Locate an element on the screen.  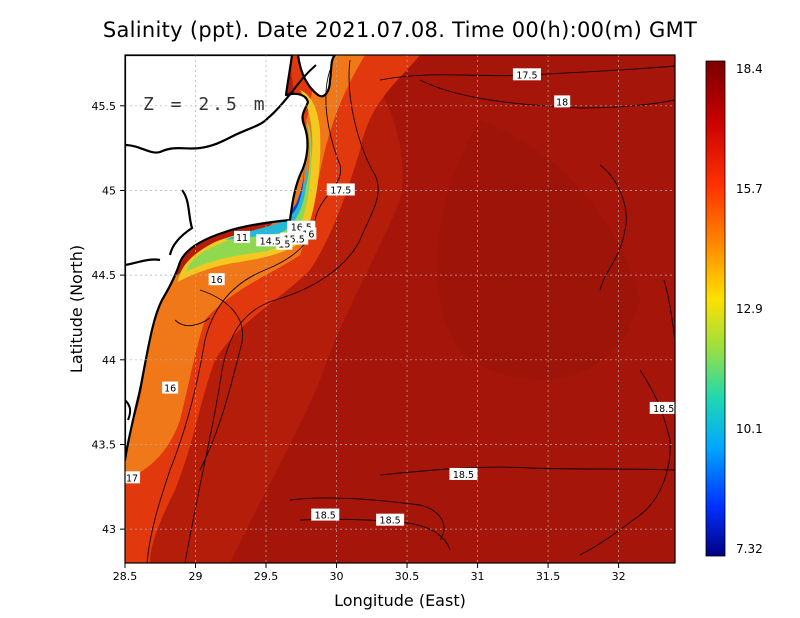
x-tick-label: 31 is located at coordinates (478, 576).